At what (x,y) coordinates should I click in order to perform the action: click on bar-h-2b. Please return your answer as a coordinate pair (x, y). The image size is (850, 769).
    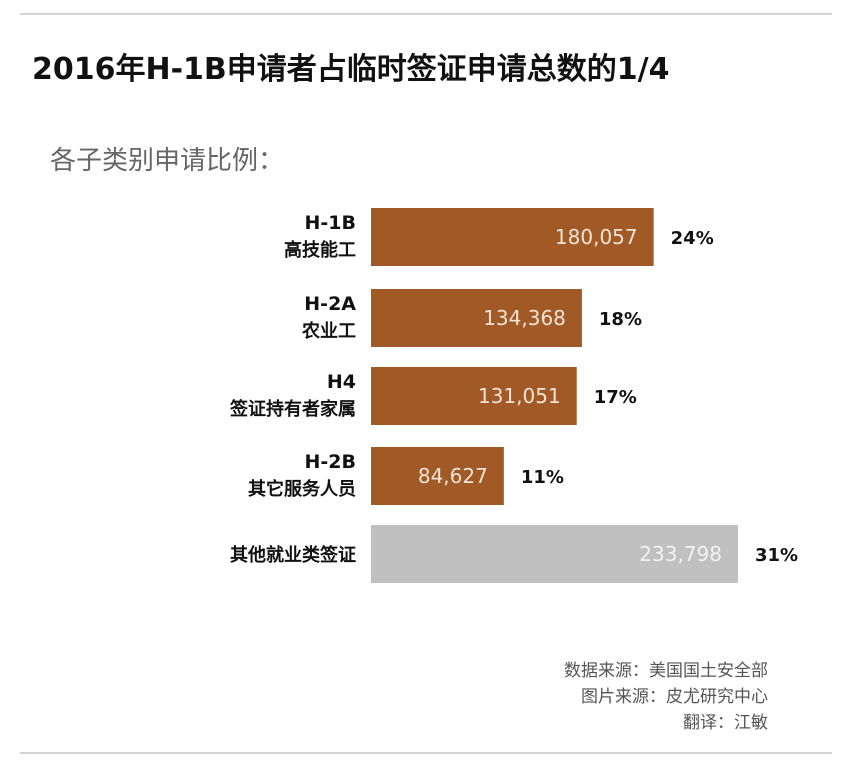
    Looking at the image, I should click on (437, 476).